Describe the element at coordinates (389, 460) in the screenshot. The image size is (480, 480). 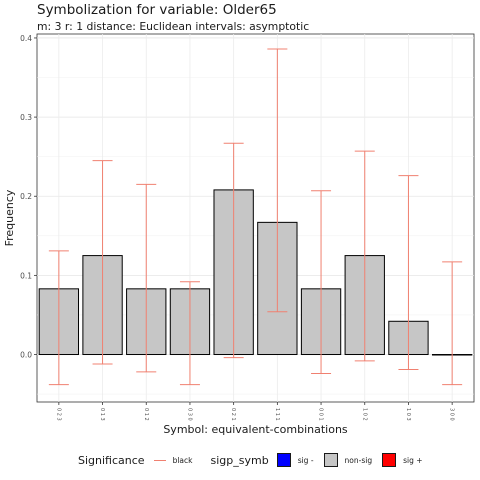
I see `legend-swatch-sig-plus` at that location.